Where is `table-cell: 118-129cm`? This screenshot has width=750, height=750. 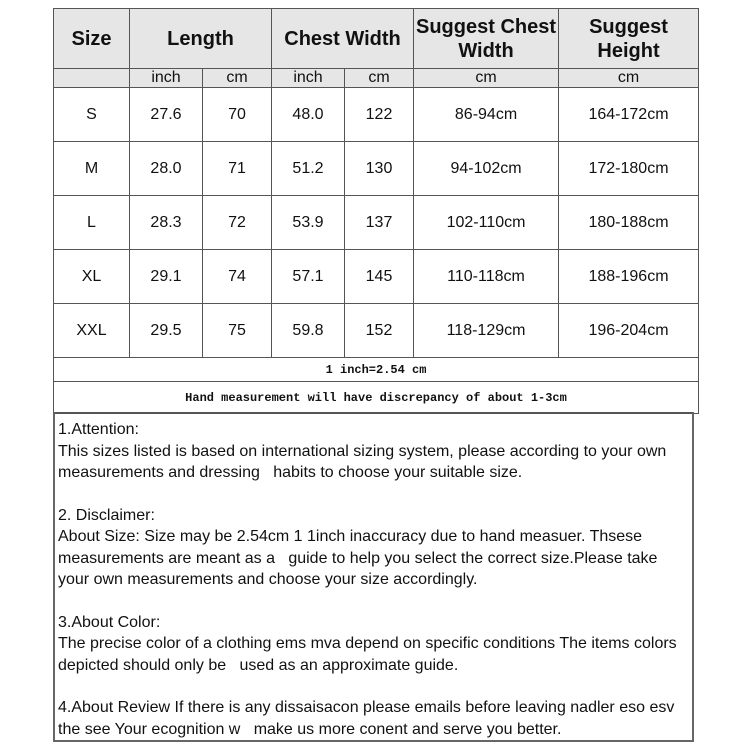
table-cell: 118-129cm is located at coordinates (486, 330).